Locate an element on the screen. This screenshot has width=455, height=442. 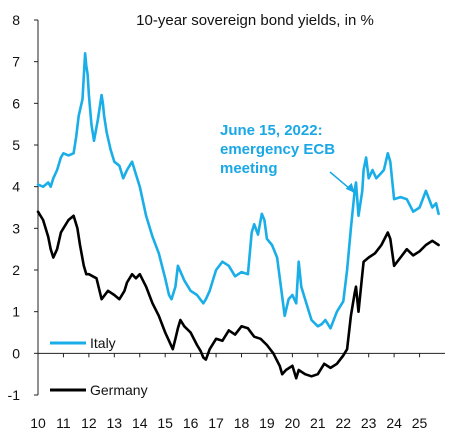
x-tick-label: 20 is located at coordinates (293, 423).